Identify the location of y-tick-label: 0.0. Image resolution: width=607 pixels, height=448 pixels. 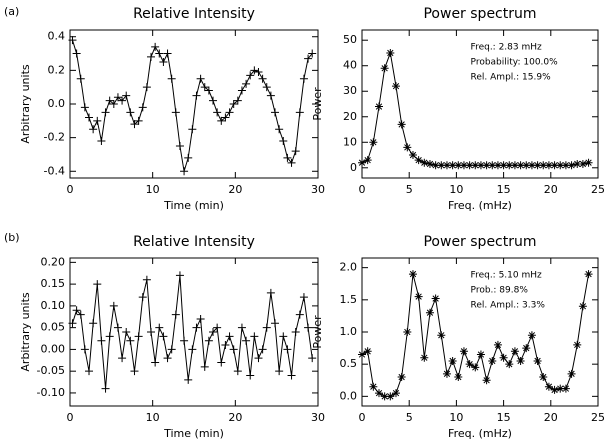
(349, 395).